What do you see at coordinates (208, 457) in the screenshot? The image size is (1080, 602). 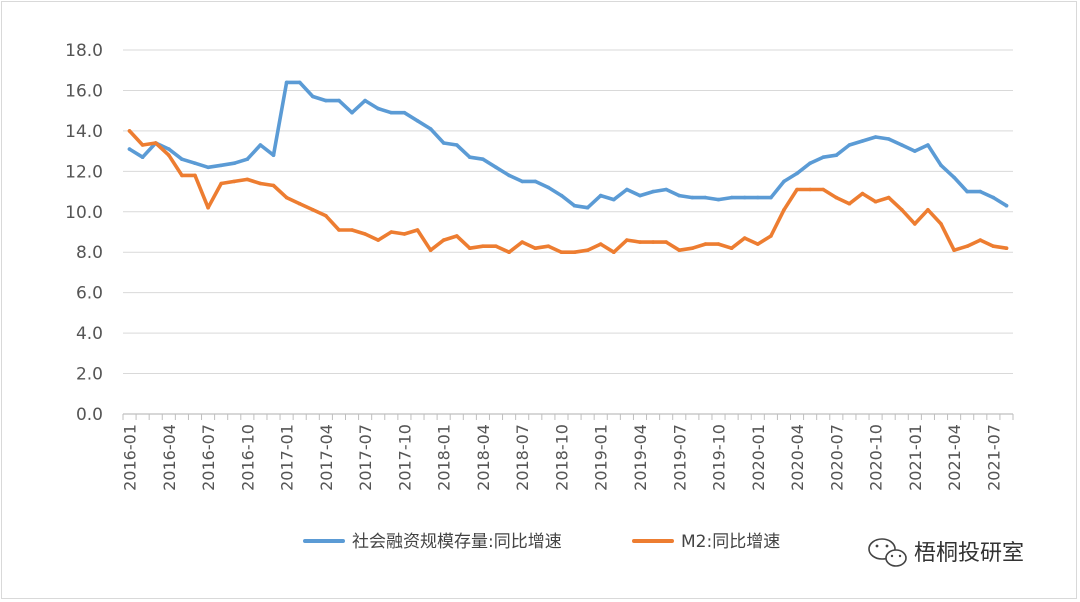 I see `x-tick-label: 2016-07` at bounding box center [208, 457].